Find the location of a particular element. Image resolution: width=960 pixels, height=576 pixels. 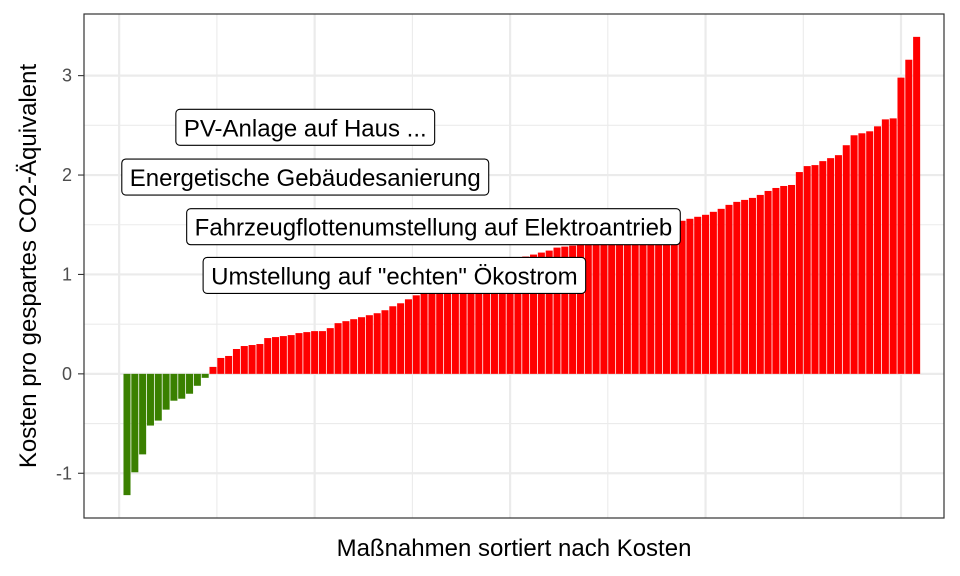

y-tick-label: 2 is located at coordinates (67, 175).